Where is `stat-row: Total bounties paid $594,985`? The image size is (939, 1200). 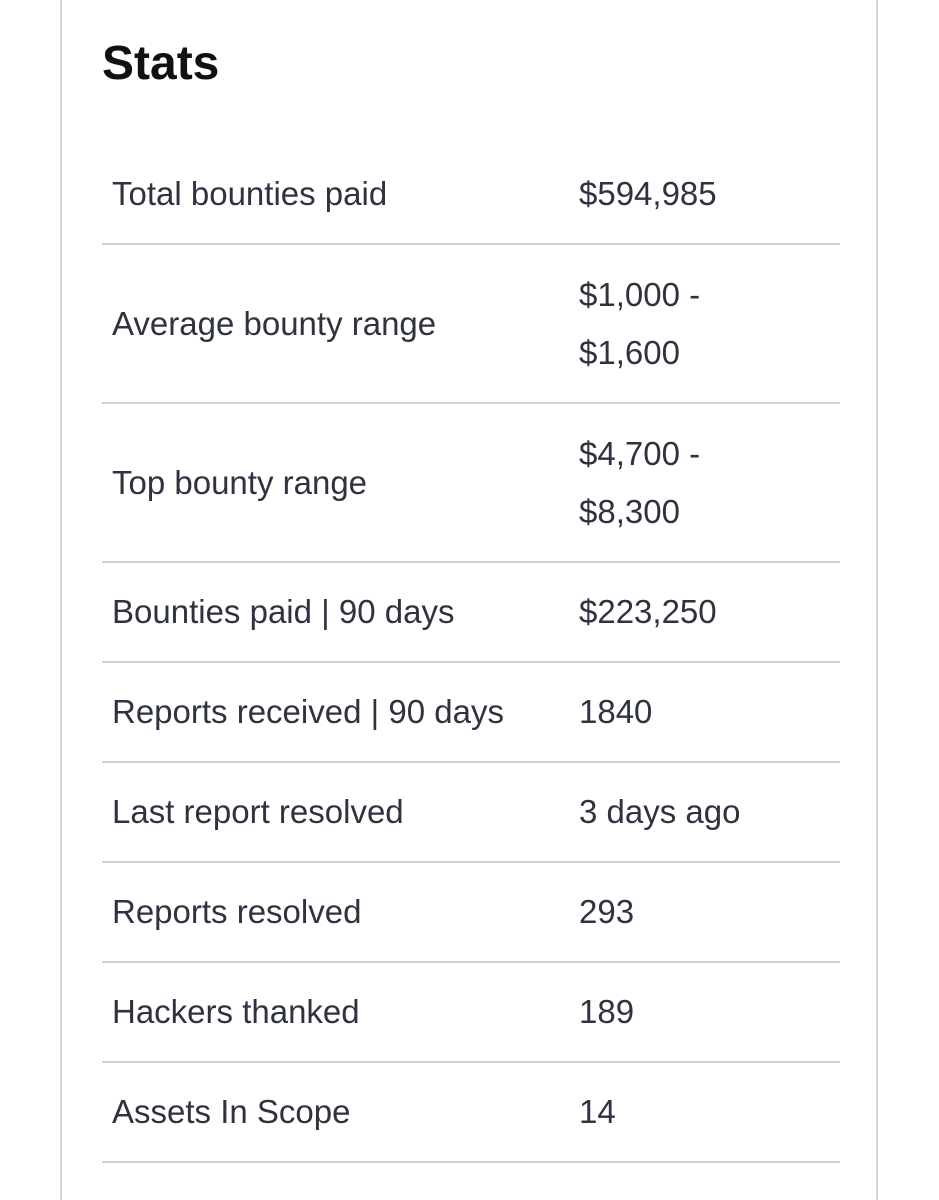
stat-row: Total bounties paid $594,985 is located at coordinates (471, 195).